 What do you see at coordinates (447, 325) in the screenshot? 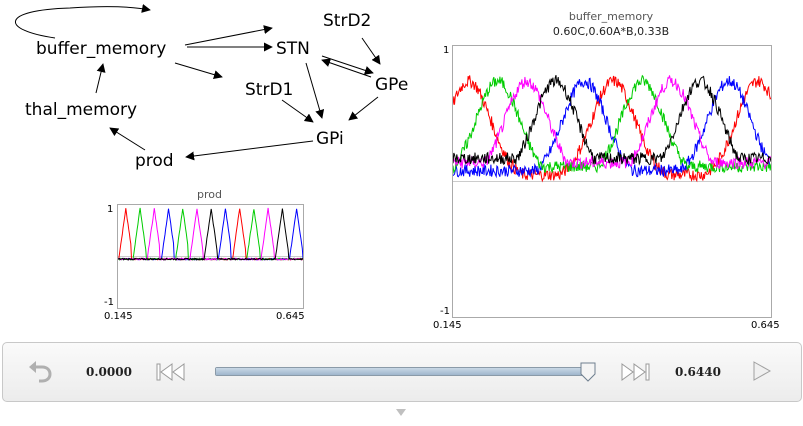
I see `buffer-xmin-label: 0.145` at bounding box center [447, 325].